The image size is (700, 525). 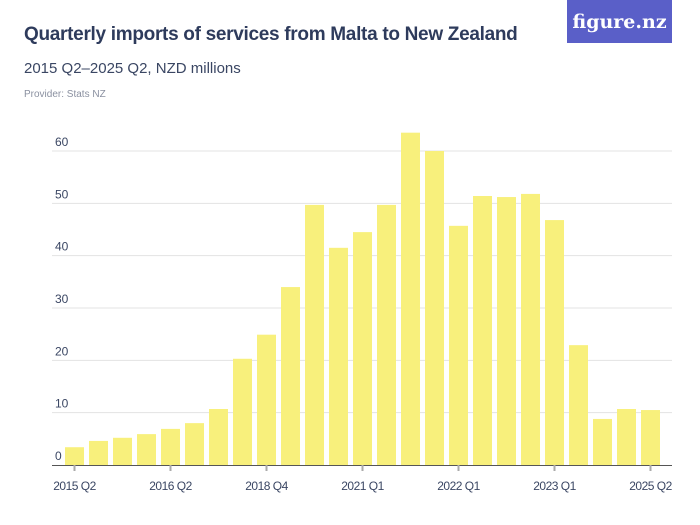 What do you see at coordinates (458, 486) in the screenshot?
I see `x-tick-label: 2022 Q1` at bounding box center [458, 486].